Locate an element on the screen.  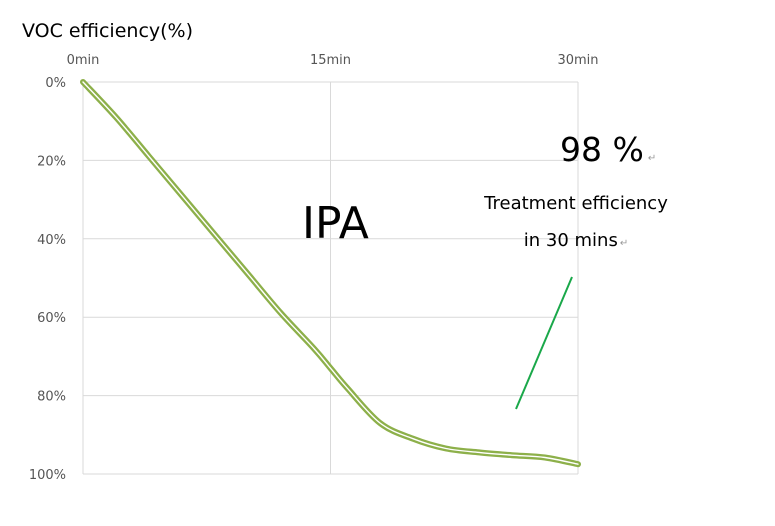
ipa-curve-label: IPA is located at coordinates (335, 223).